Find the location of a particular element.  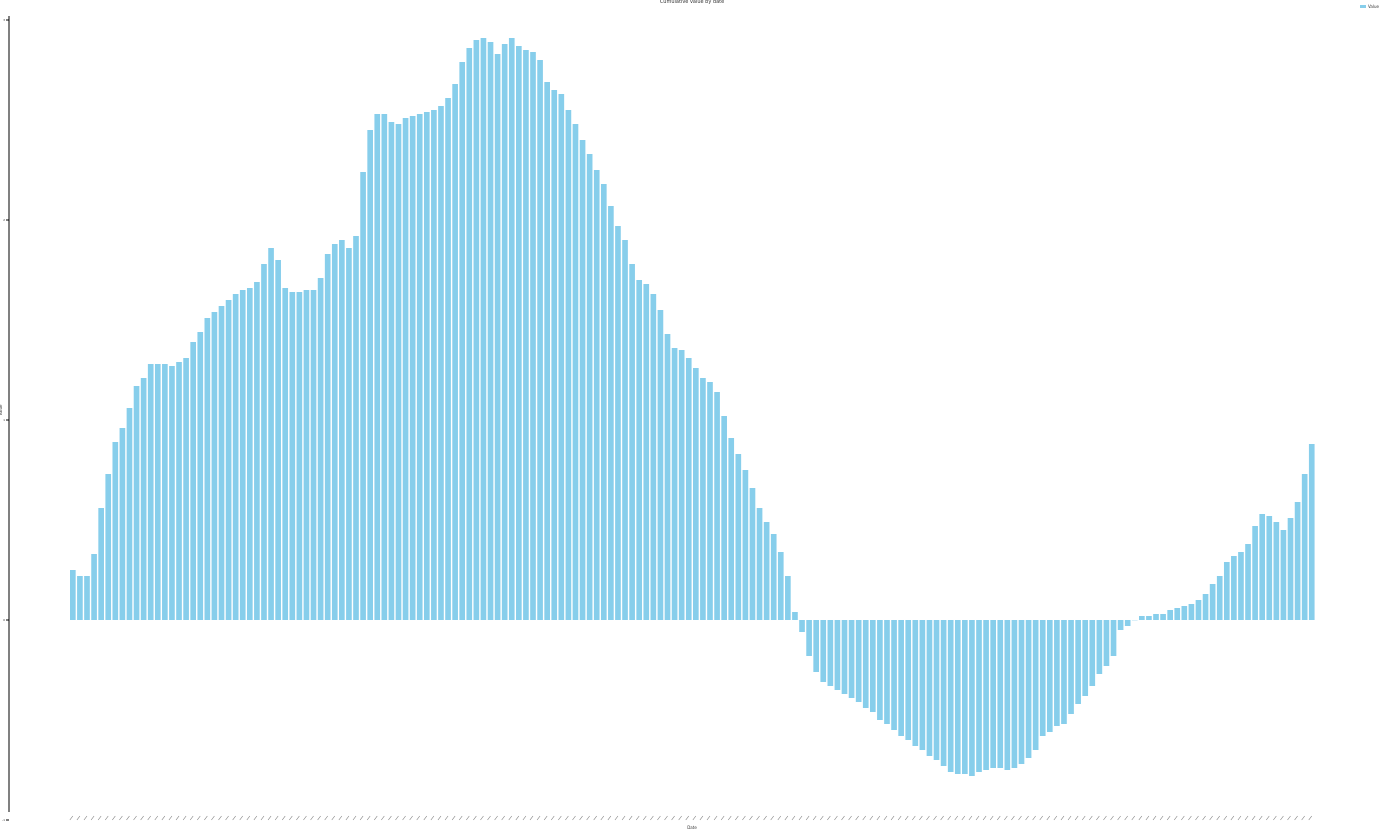

legend-label: Value is located at coordinates (1374, 6).